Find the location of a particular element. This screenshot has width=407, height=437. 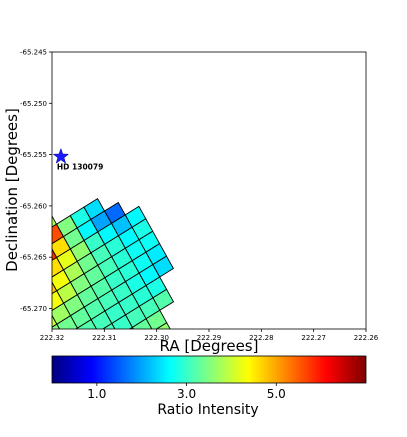

star-annotation: HD 130079 is located at coordinates (77, 159).